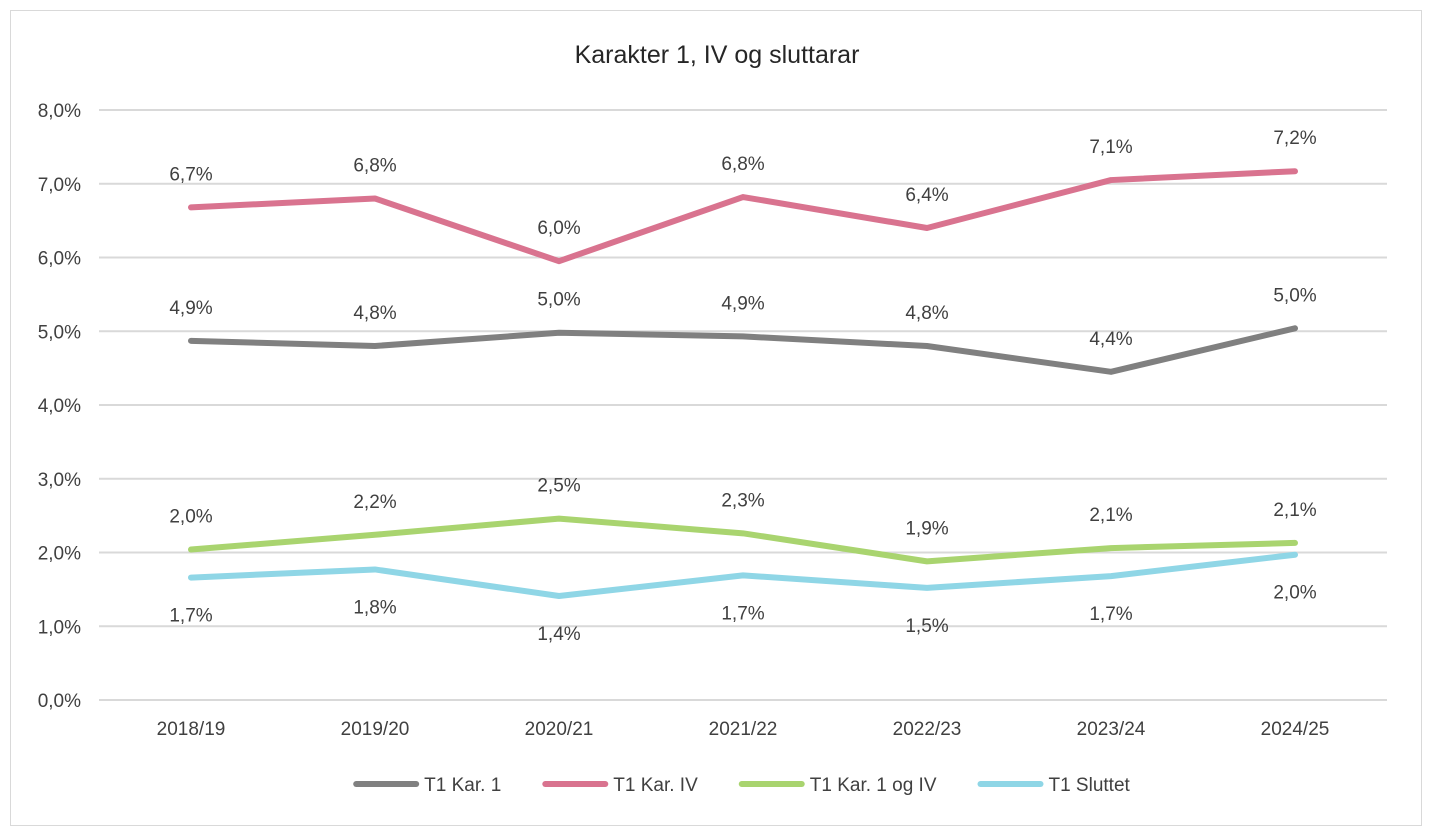 The height and width of the screenshot is (834, 1440). I want to click on data-label: 7,2%, so click(1294, 138).